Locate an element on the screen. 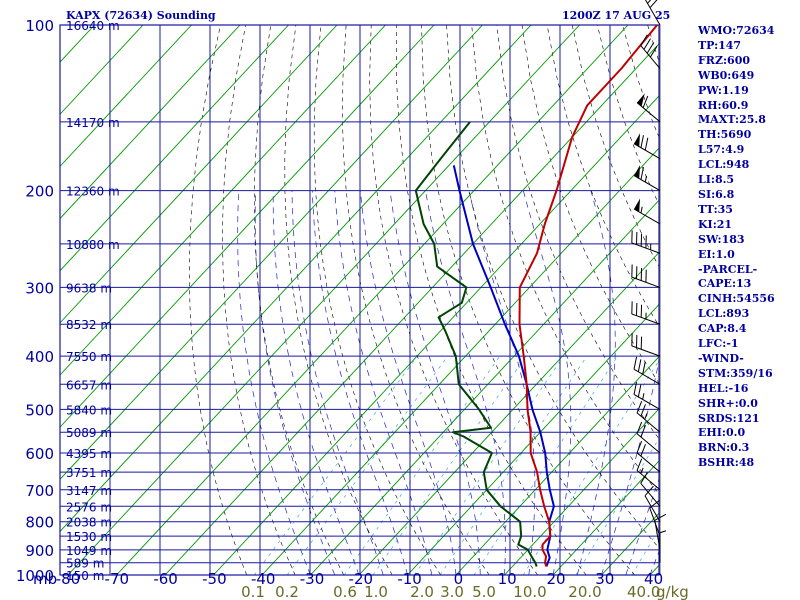  index-item: TH:5690 is located at coordinates (725, 135).